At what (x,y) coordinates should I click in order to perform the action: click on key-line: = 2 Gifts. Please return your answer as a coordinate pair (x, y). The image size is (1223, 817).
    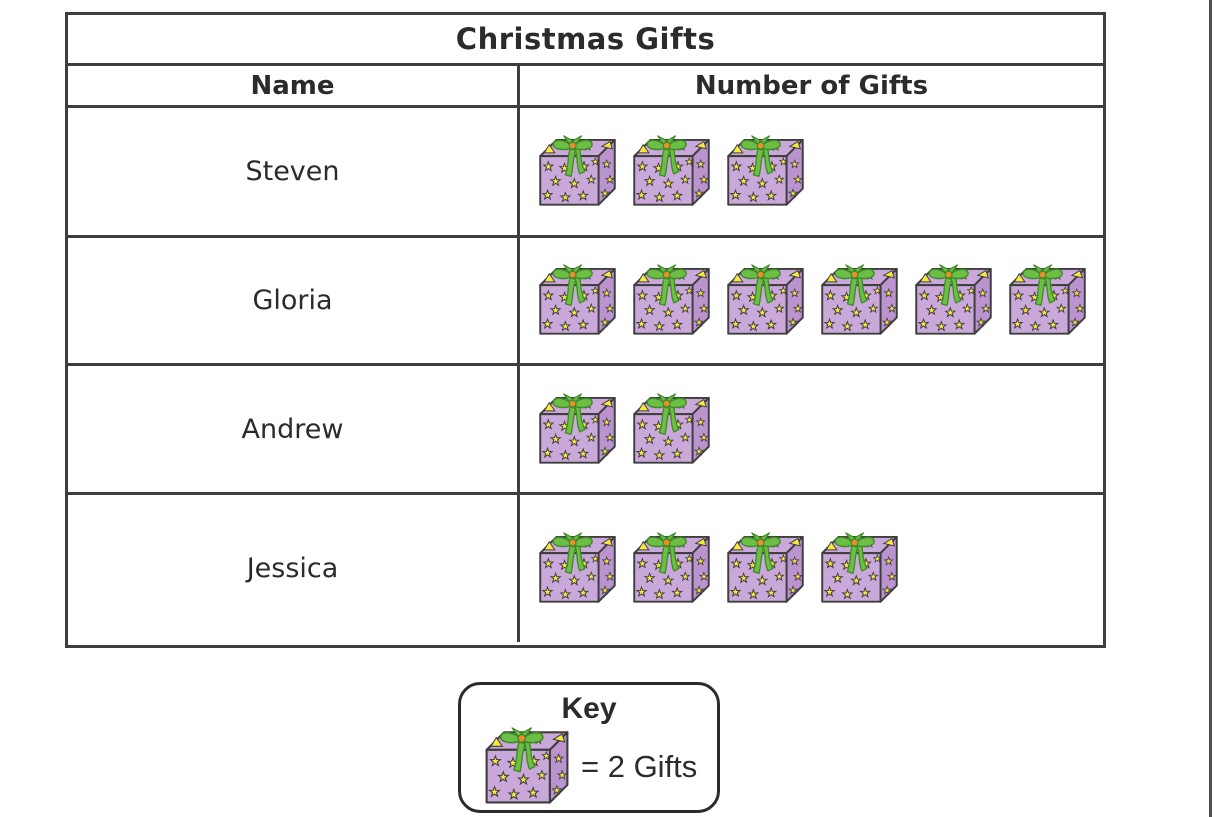
    Looking at the image, I should click on (589, 765).